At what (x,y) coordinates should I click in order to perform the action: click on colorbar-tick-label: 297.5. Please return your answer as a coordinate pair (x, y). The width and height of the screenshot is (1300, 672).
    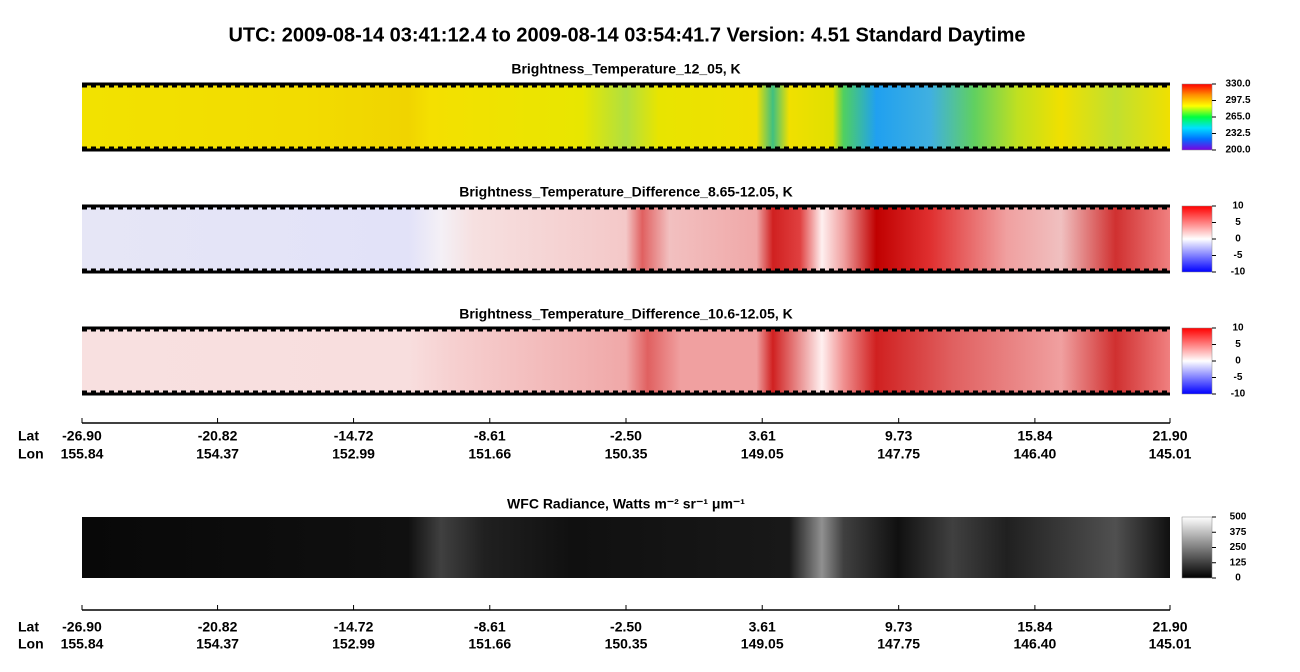
    Looking at the image, I should click on (1237, 100).